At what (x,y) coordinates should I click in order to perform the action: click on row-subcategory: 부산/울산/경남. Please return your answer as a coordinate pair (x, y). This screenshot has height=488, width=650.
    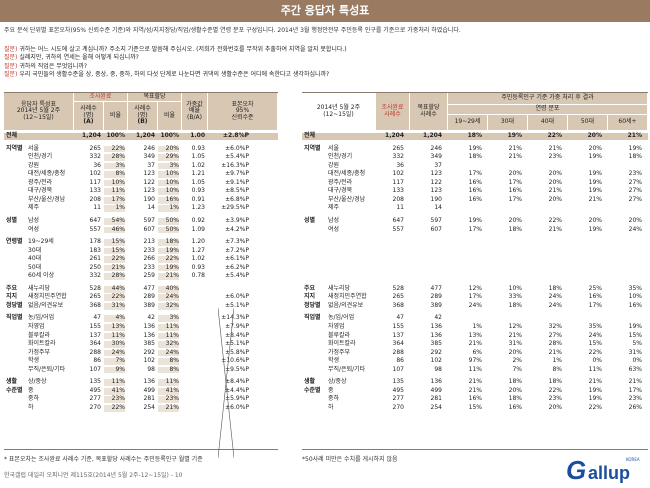
    Looking at the image, I should click on (47, 199).